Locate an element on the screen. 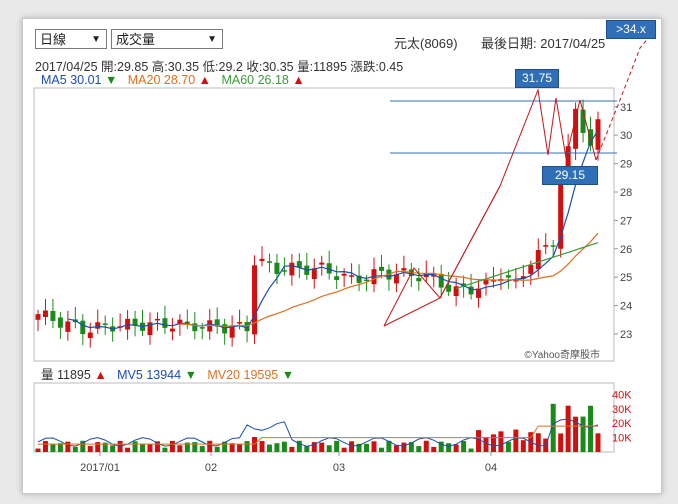 The height and width of the screenshot is (504, 678). watermark-text: ©Yahoo奇摩股市 is located at coordinates (562, 354).